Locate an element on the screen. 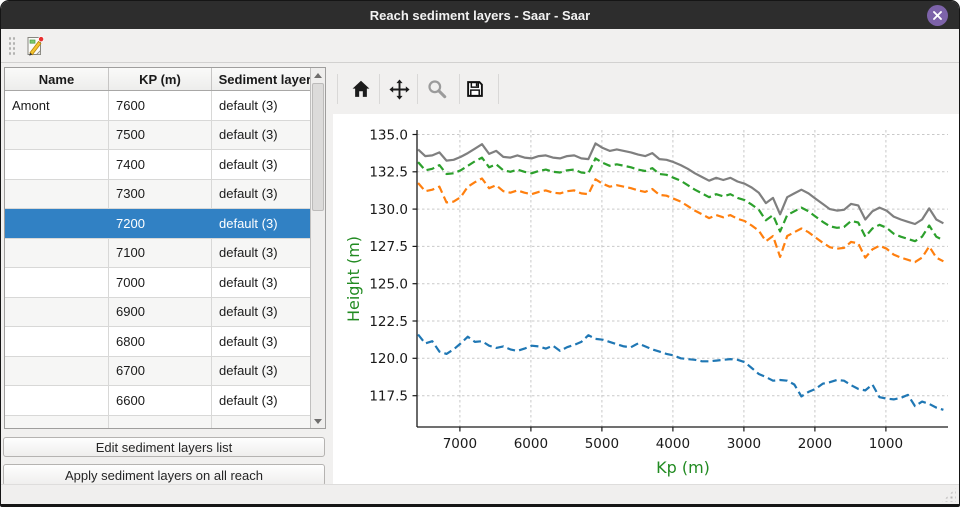 The image size is (962, 511). zoom-icon is located at coordinates (437, 89).